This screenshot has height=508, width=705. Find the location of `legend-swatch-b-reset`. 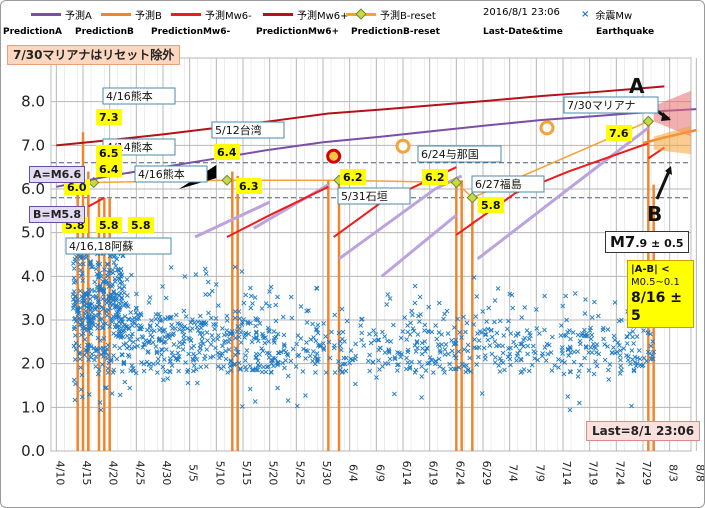

legend-swatch-b-reset is located at coordinates (361, 14).